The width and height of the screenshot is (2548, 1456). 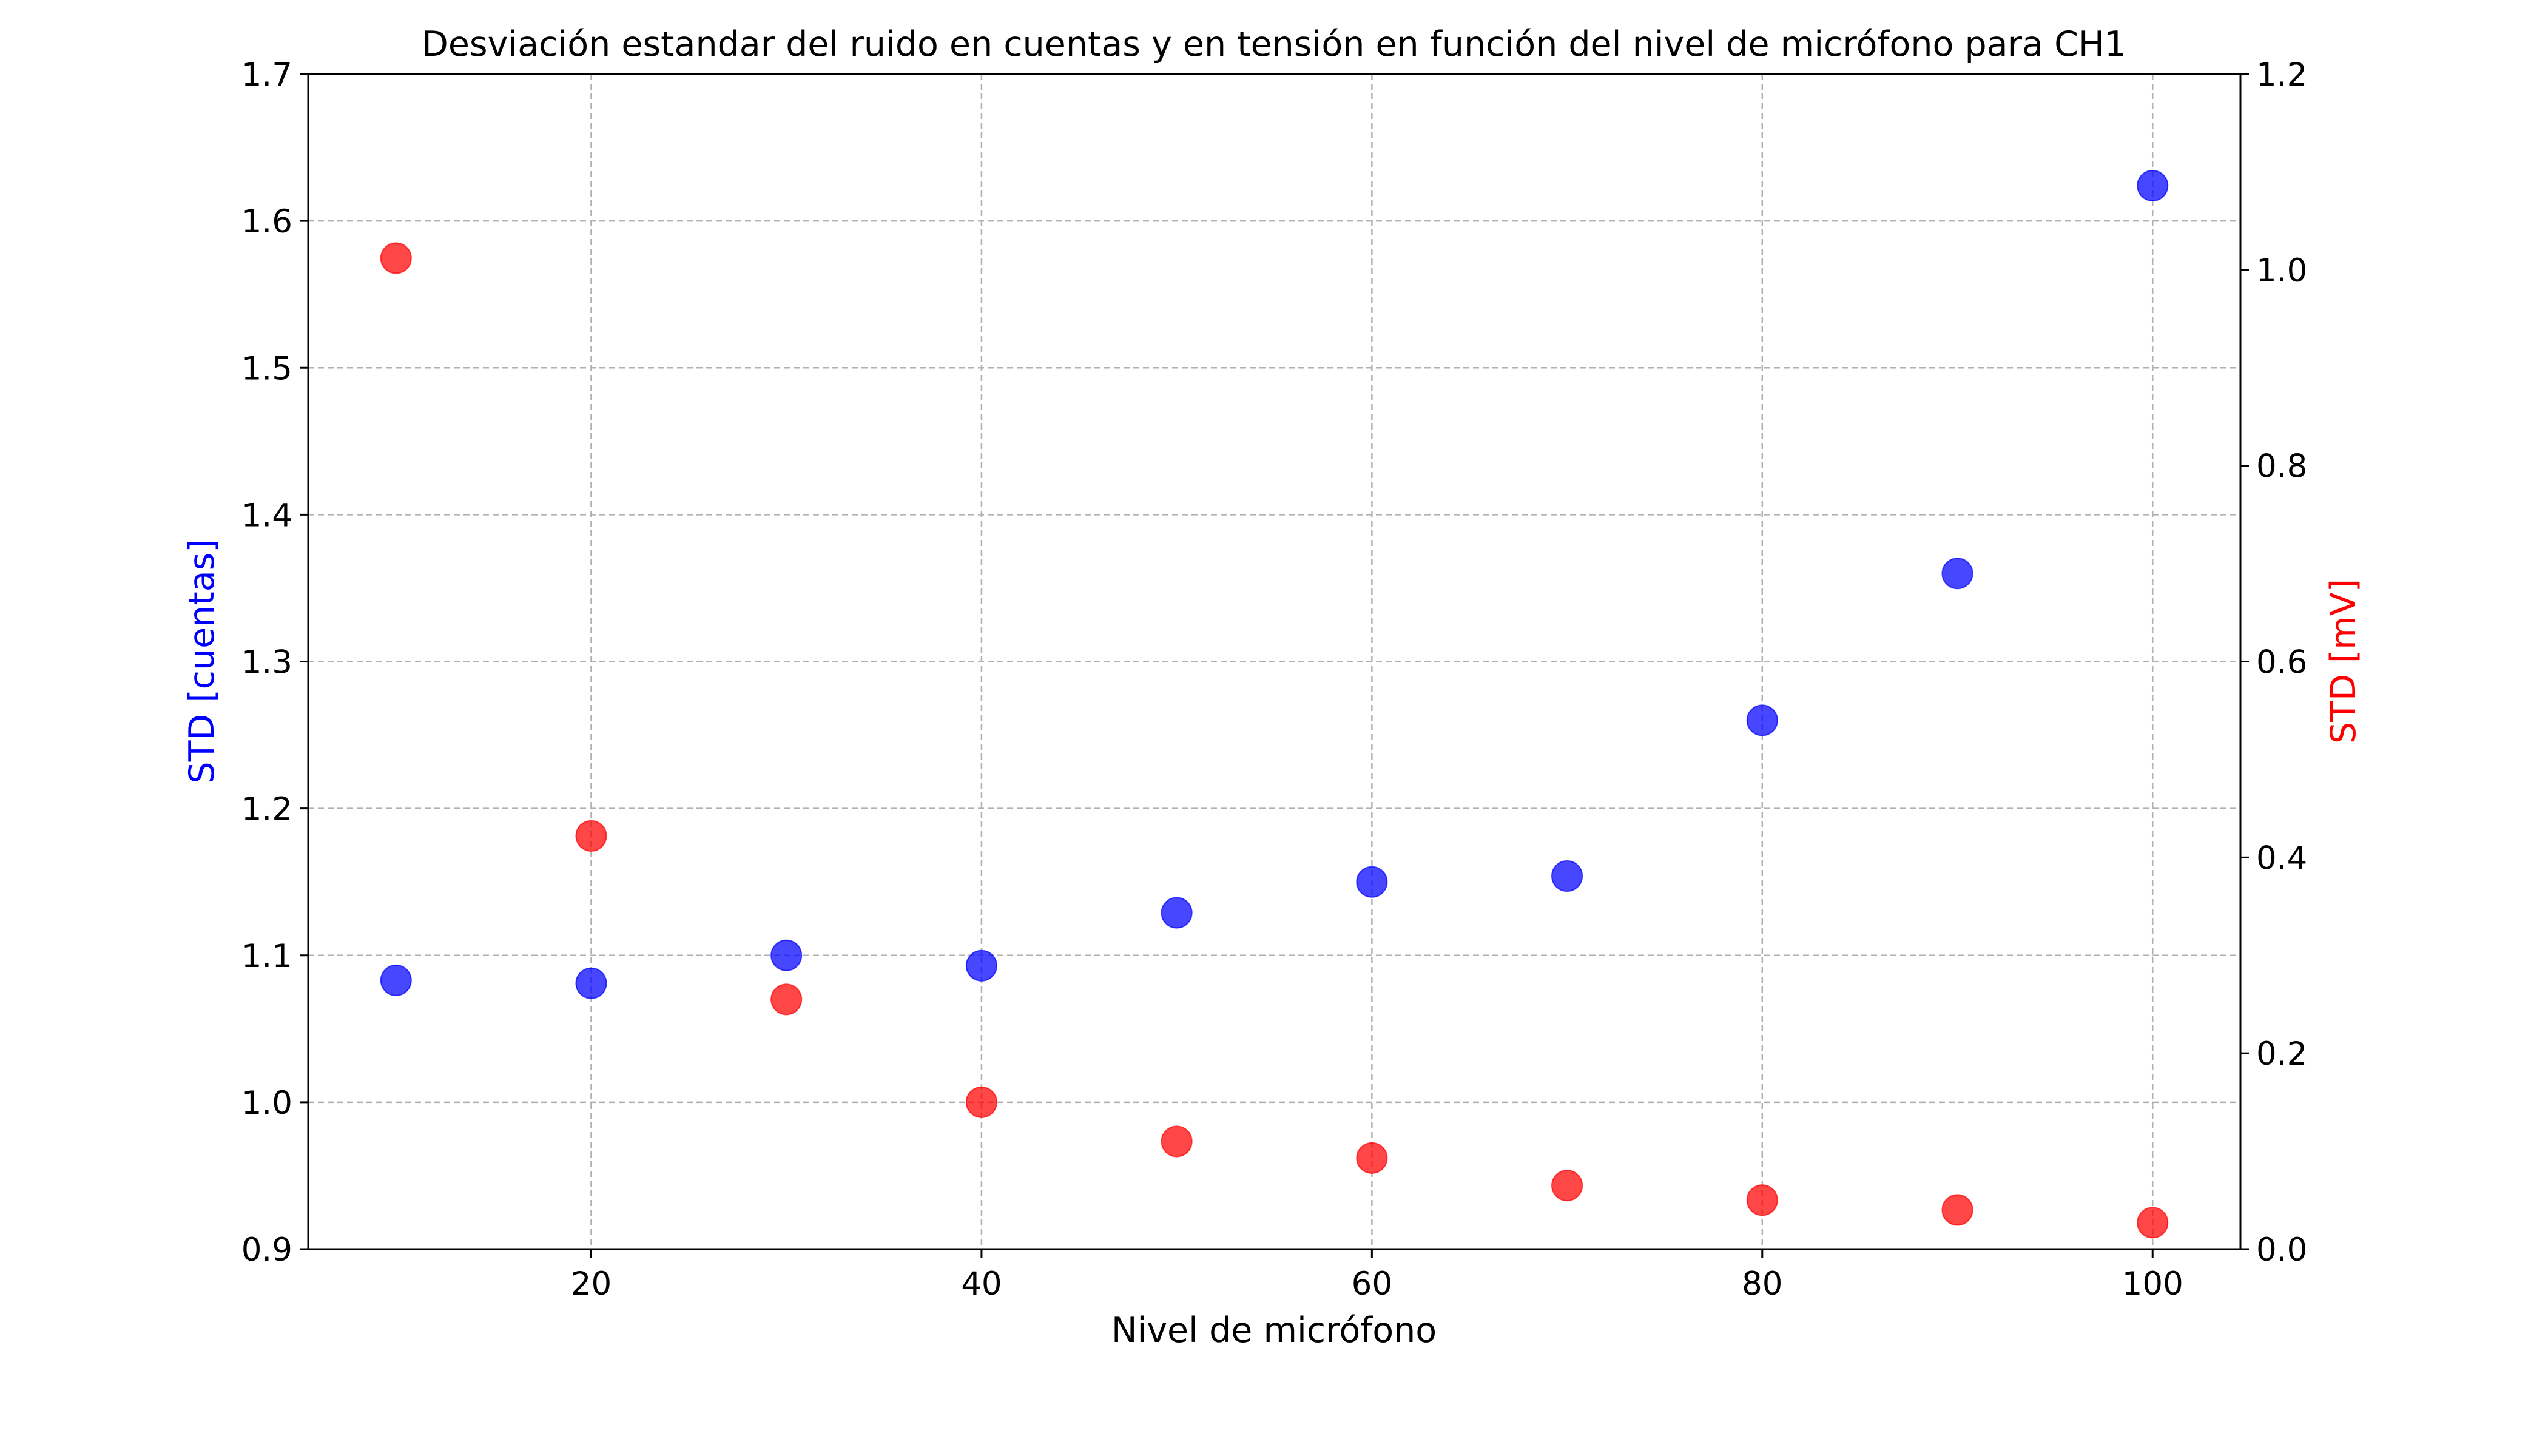 I want to click on x-tick-label: 100, so click(x=2152, y=1284).